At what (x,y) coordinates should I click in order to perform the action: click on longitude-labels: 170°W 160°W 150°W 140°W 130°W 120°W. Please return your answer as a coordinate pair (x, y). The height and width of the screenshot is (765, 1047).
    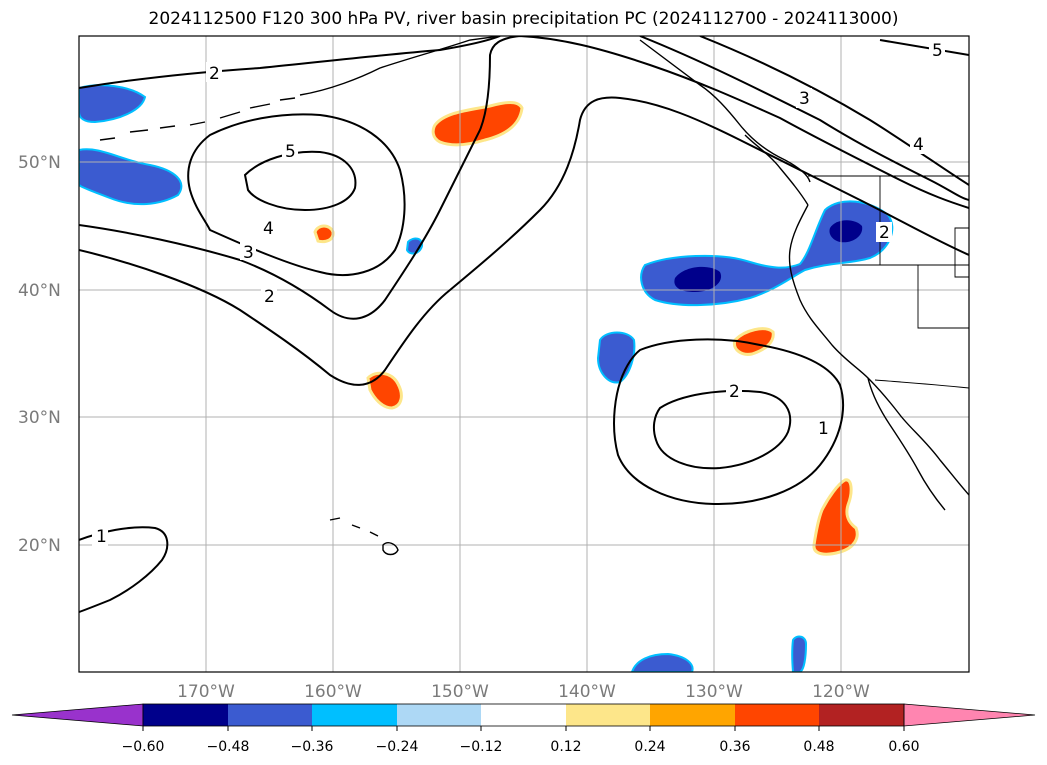
    Looking at the image, I should click on (523, 692).